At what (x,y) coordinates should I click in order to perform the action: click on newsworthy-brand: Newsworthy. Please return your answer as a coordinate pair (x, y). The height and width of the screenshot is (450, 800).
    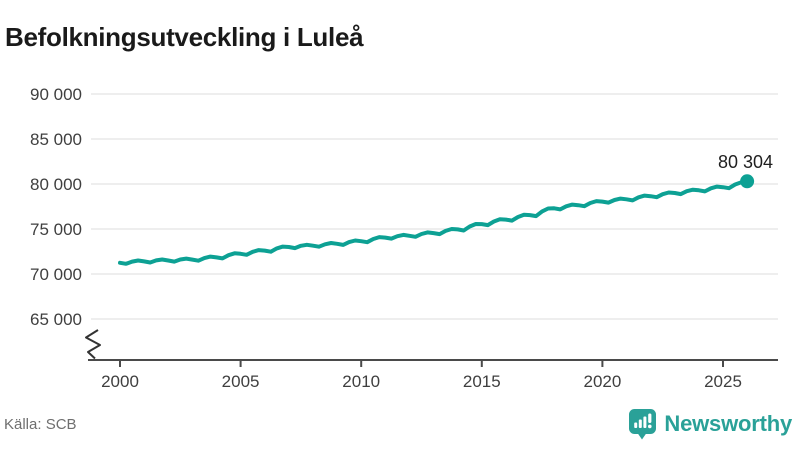
    Looking at the image, I should click on (710, 424).